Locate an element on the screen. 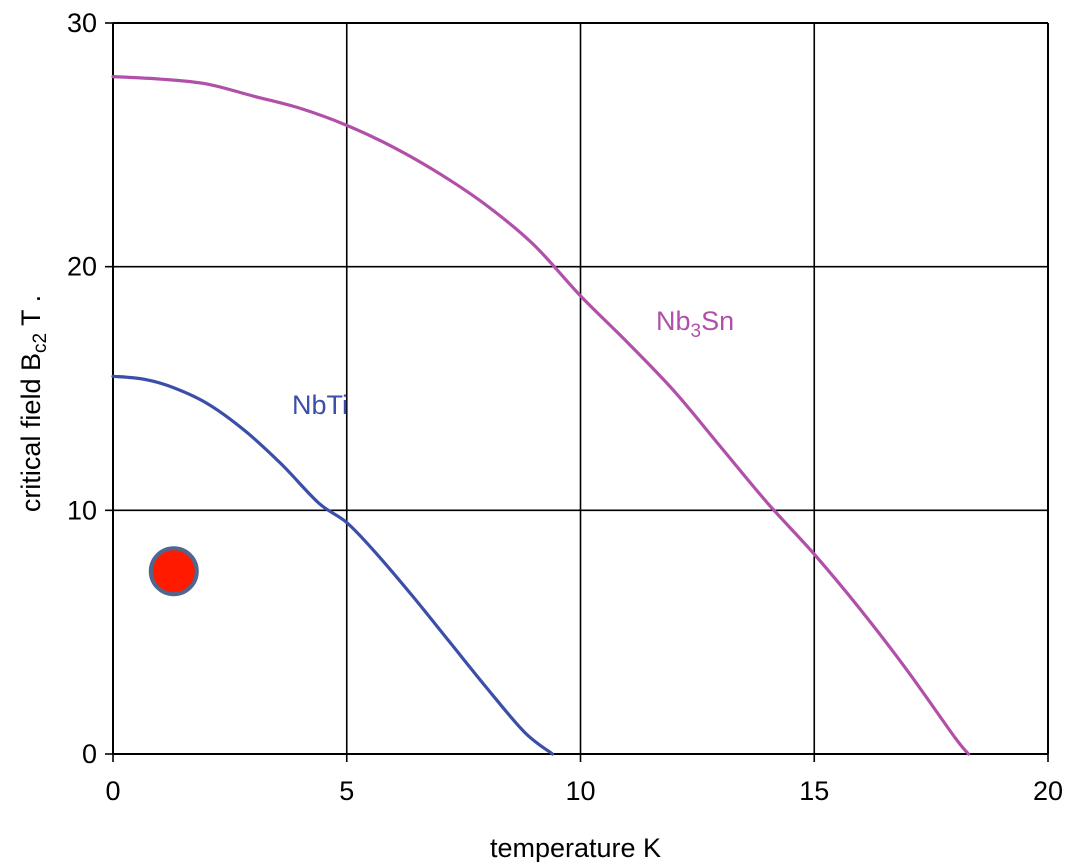 The width and height of the screenshot is (1069, 862). series-label-nbti: NbTi is located at coordinates (320, 405).